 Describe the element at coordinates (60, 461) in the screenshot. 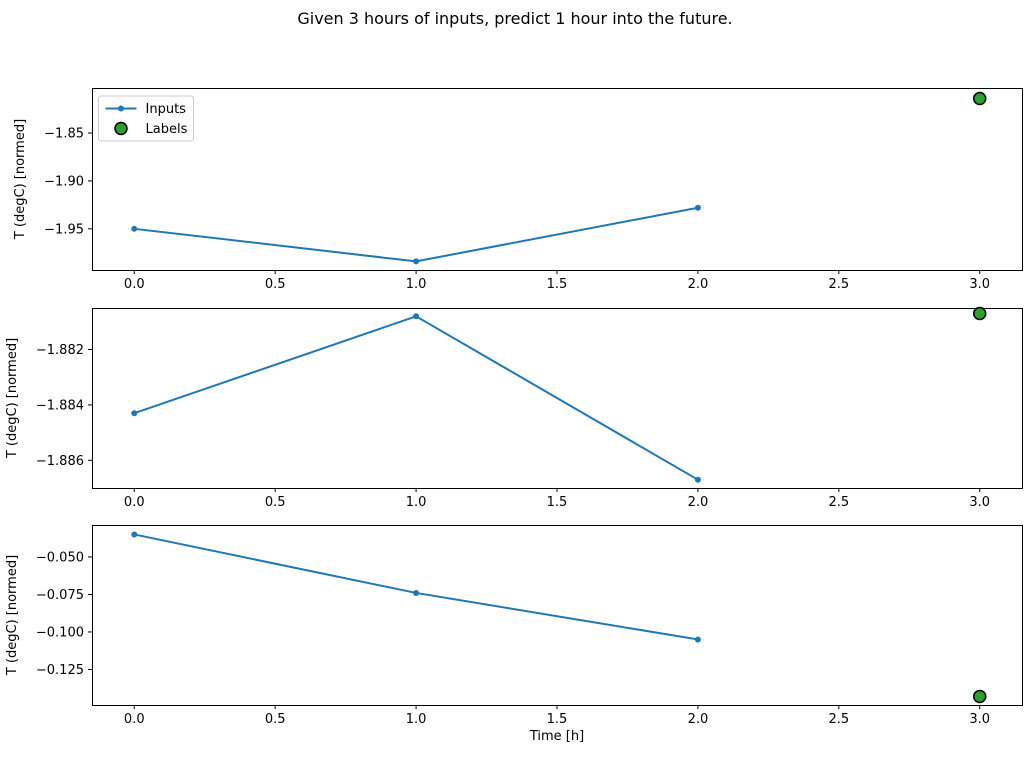

I see `y-tick-label: −1.886` at that location.